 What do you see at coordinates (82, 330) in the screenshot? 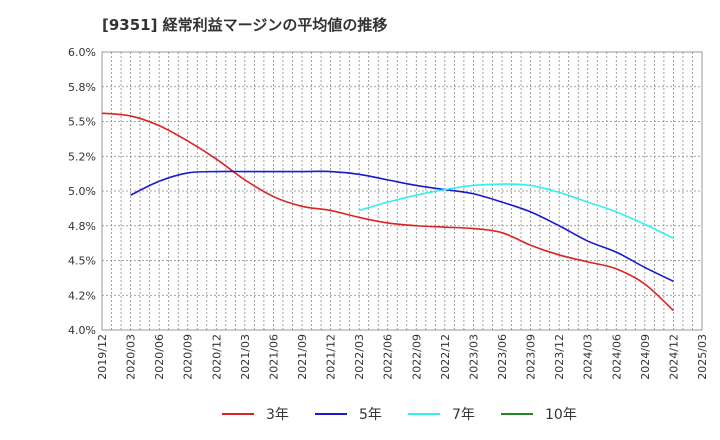
I see `y-tick-label: 4.0%` at bounding box center [82, 330].